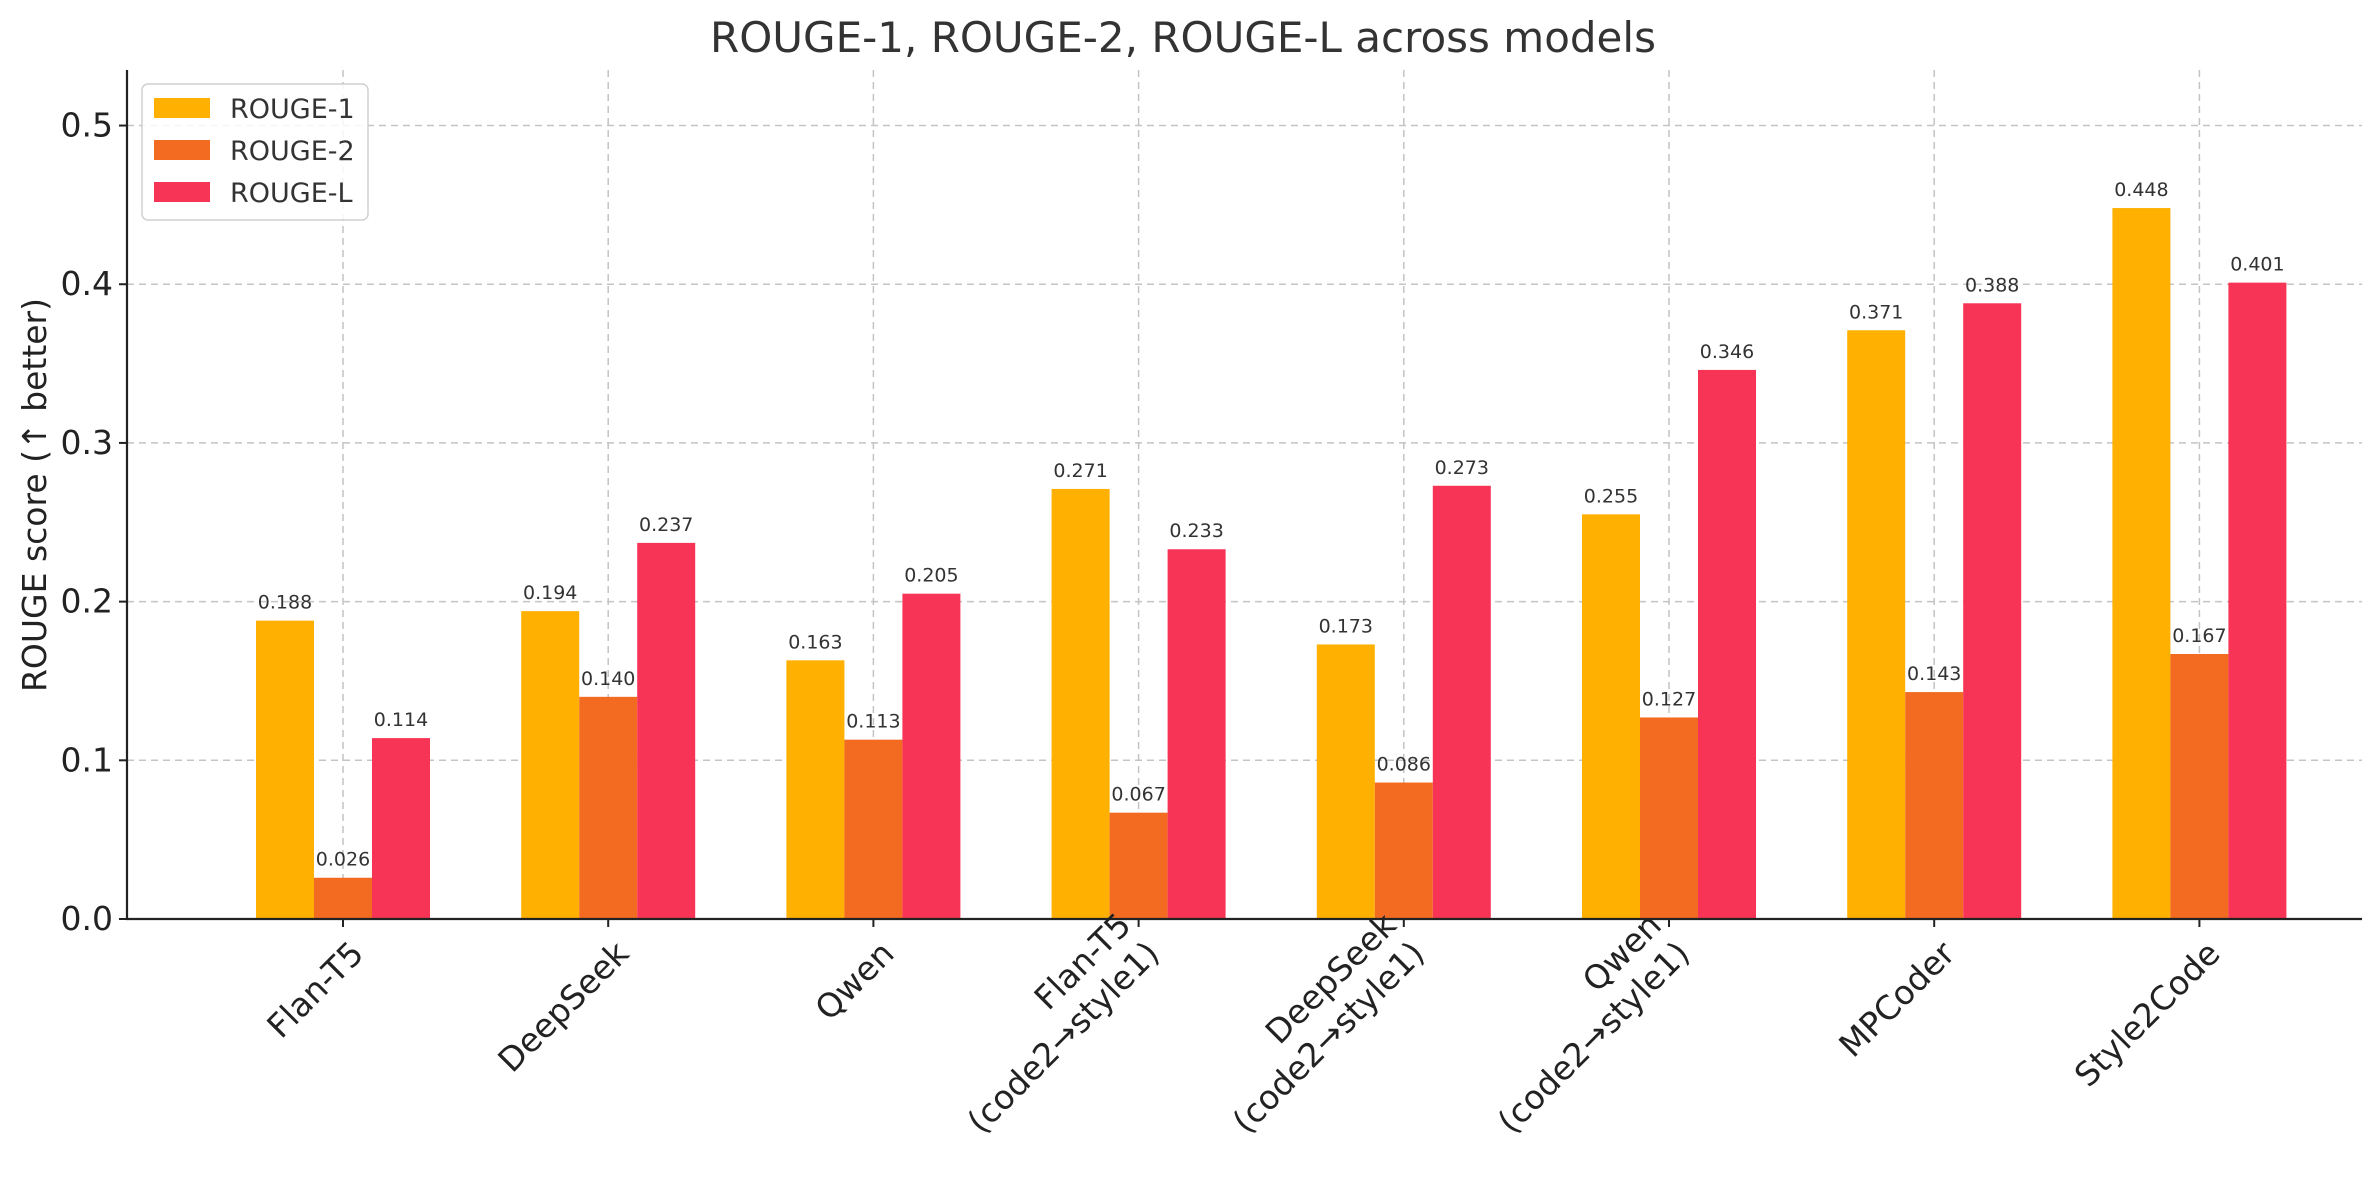  What do you see at coordinates (1580, 1023) in the screenshot?
I see `x-tick-label: Qwen(code2→style1)` at bounding box center [1580, 1023].